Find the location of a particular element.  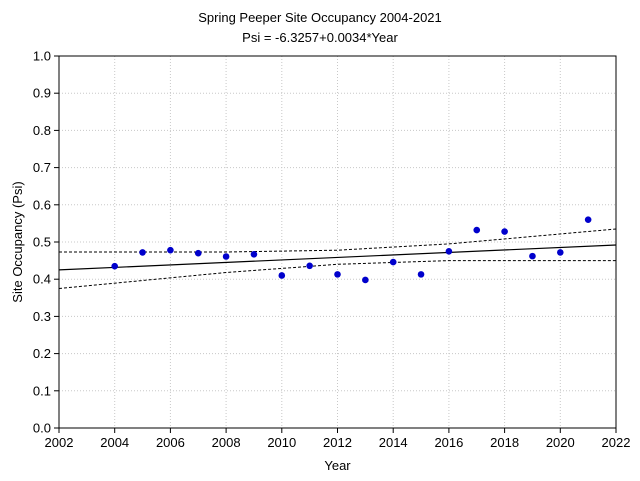

confidence-band-lower is located at coordinates (337, 274).